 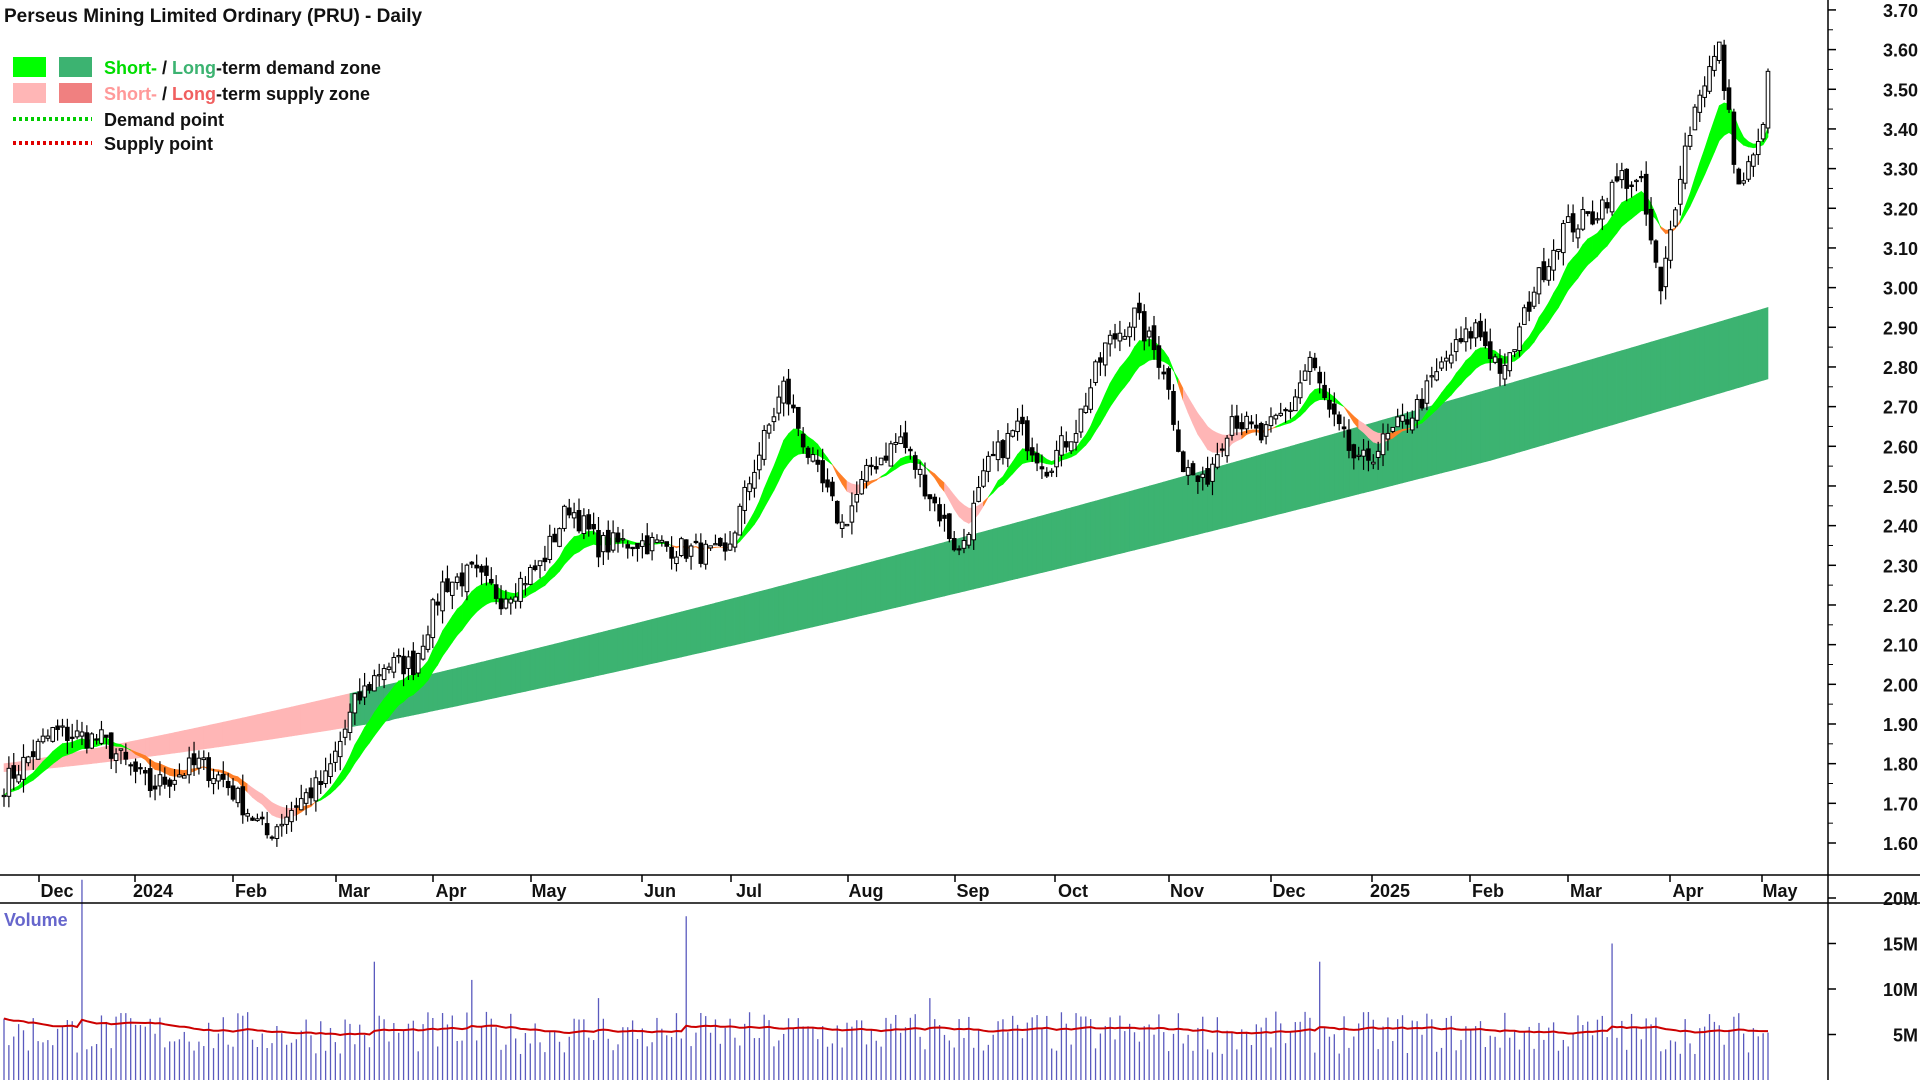 What do you see at coordinates (1873, 967) in the screenshot?
I see `volume-y-axis: 20M 15M 10M 5M` at bounding box center [1873, 967].